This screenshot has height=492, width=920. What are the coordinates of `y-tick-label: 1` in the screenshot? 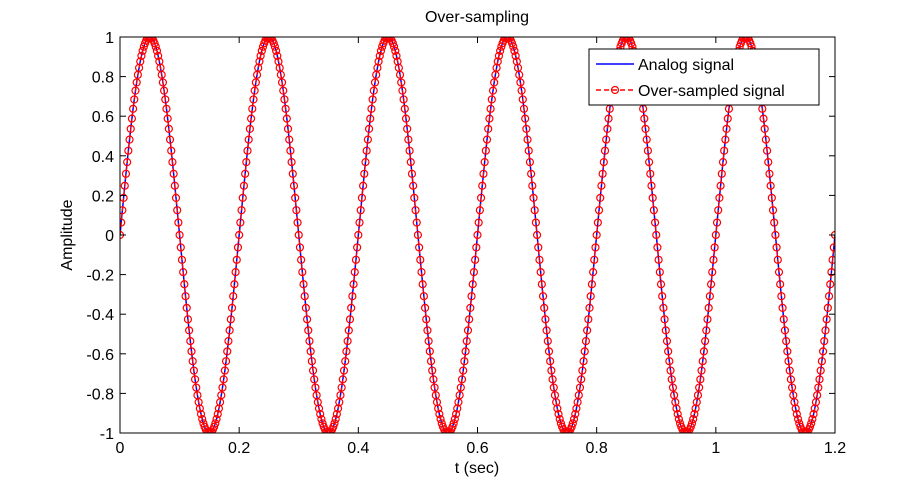 It's located at (109, 38).